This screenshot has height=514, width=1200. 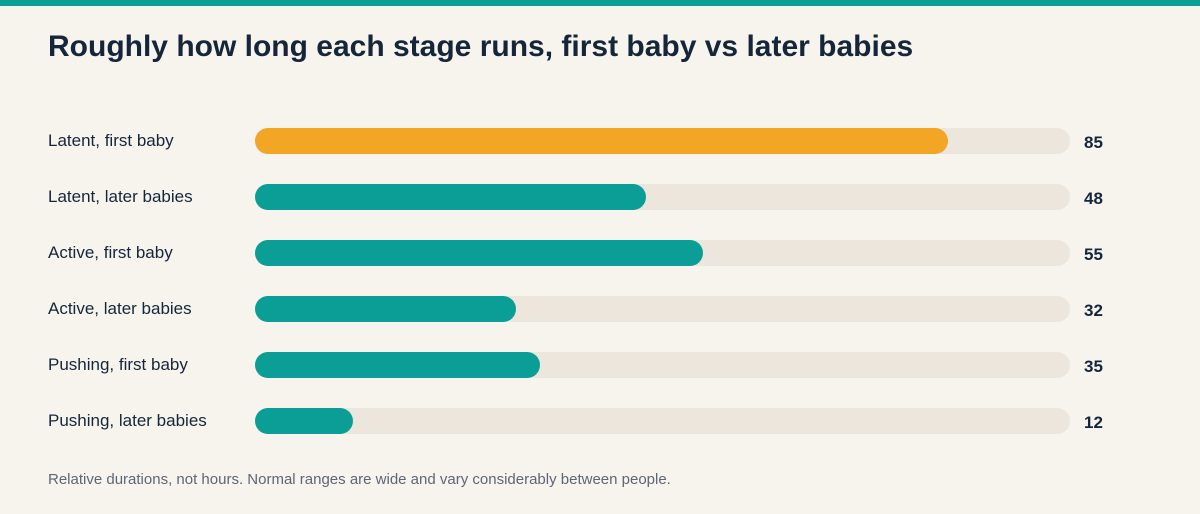 What do you see at coordinates (127, 420) in the screenshot?
I see `category-label: Pushing, later babies` at bounding box center [127, 420].